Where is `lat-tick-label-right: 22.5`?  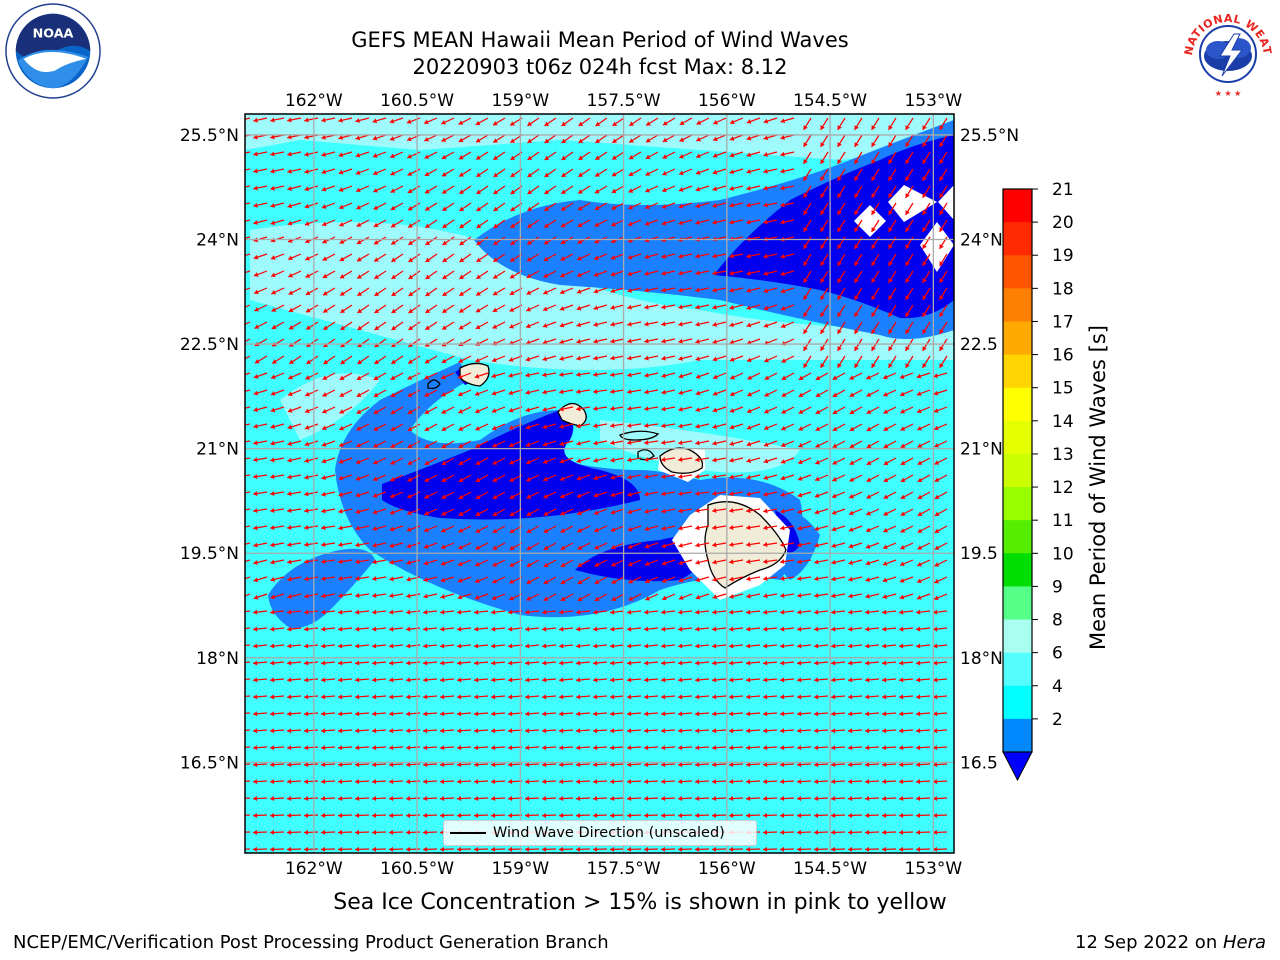 lat-tick-label-right: 22.5 is located at coordinates (979, 345).